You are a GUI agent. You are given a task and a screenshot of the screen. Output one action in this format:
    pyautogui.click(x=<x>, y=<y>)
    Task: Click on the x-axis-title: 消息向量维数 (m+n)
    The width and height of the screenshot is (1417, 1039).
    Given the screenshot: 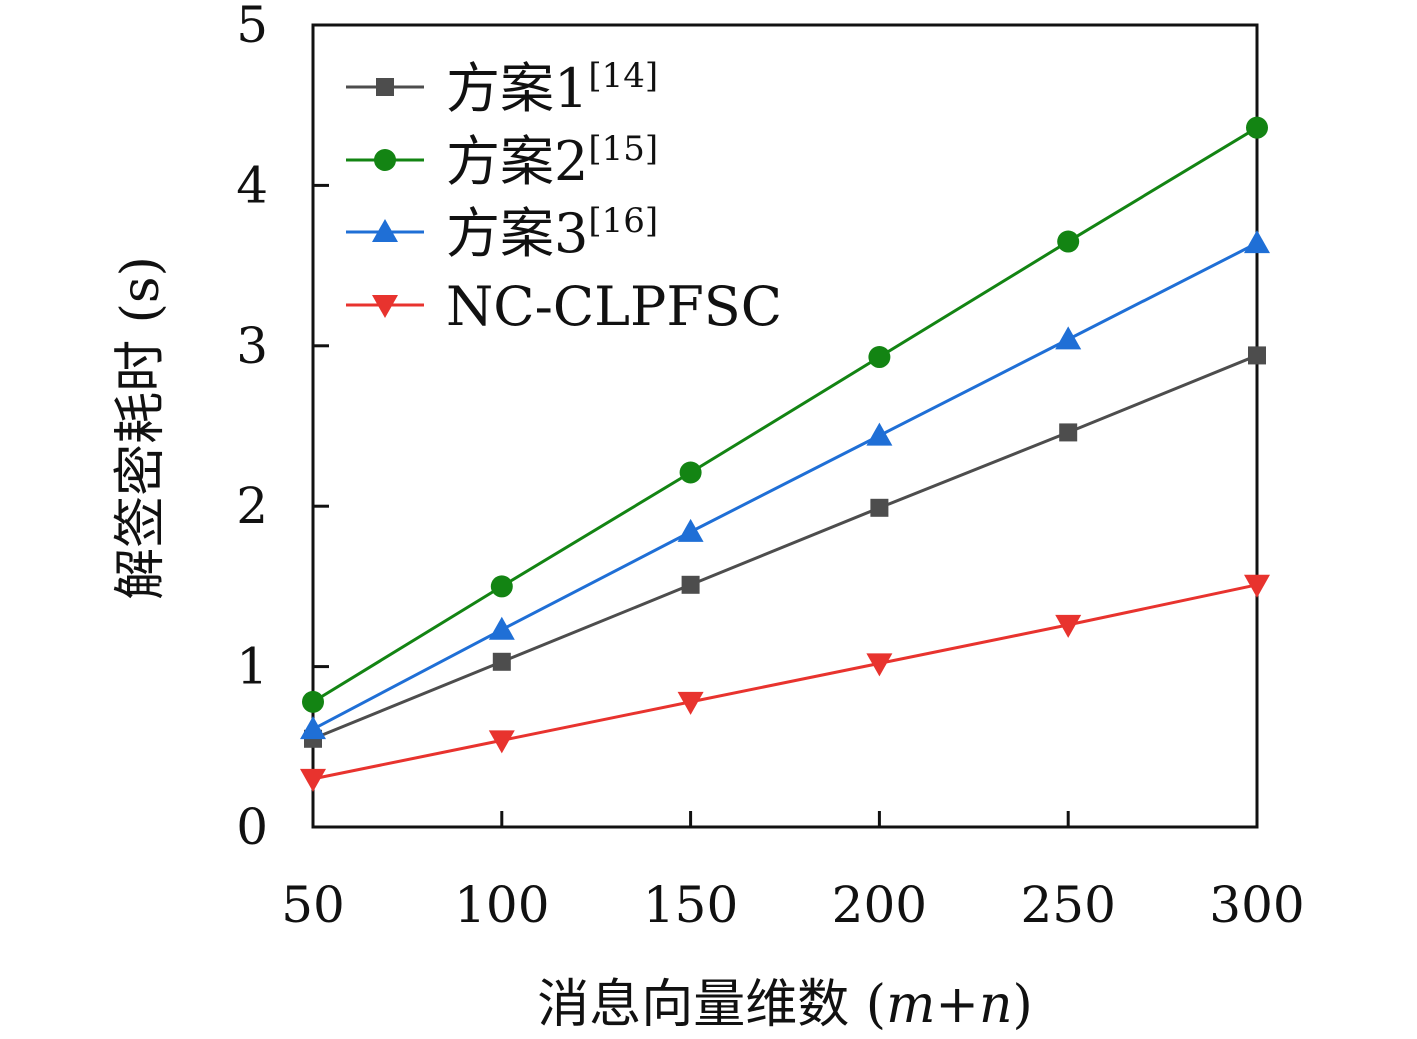 What is the action you would take?
    pyautogui.click(x=785, y=1005)
    